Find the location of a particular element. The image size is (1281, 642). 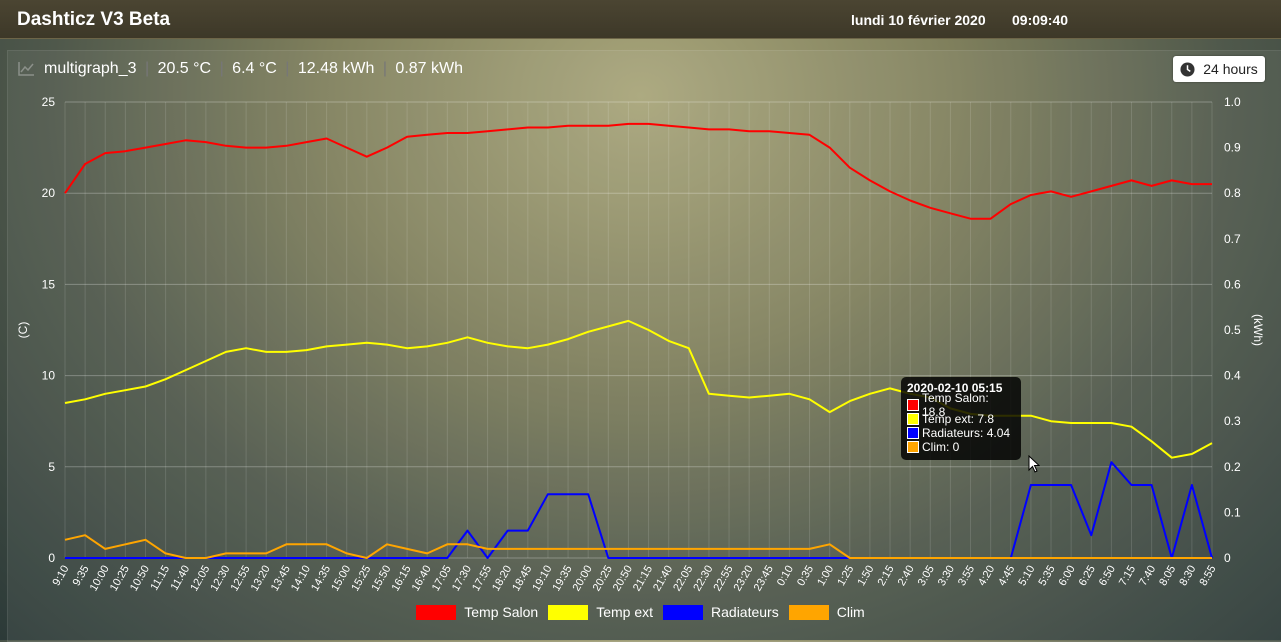

x-tick-label: 16:15 is located at coordinates (402, 579).